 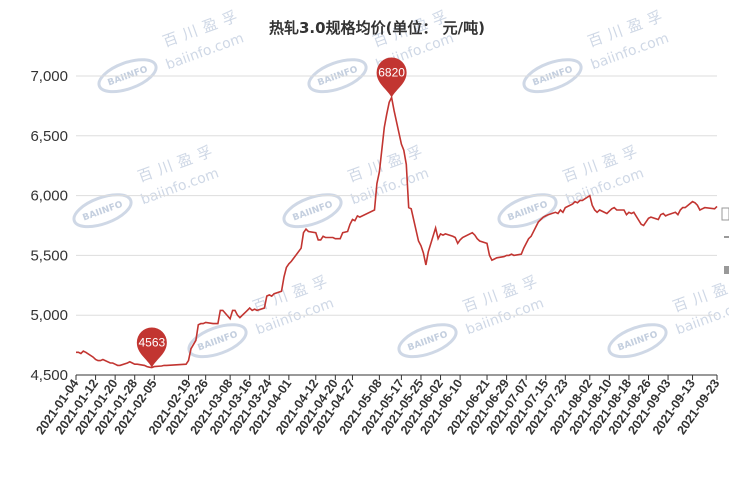 I want to click on legend-stub-box, so click(x=725, y=214).